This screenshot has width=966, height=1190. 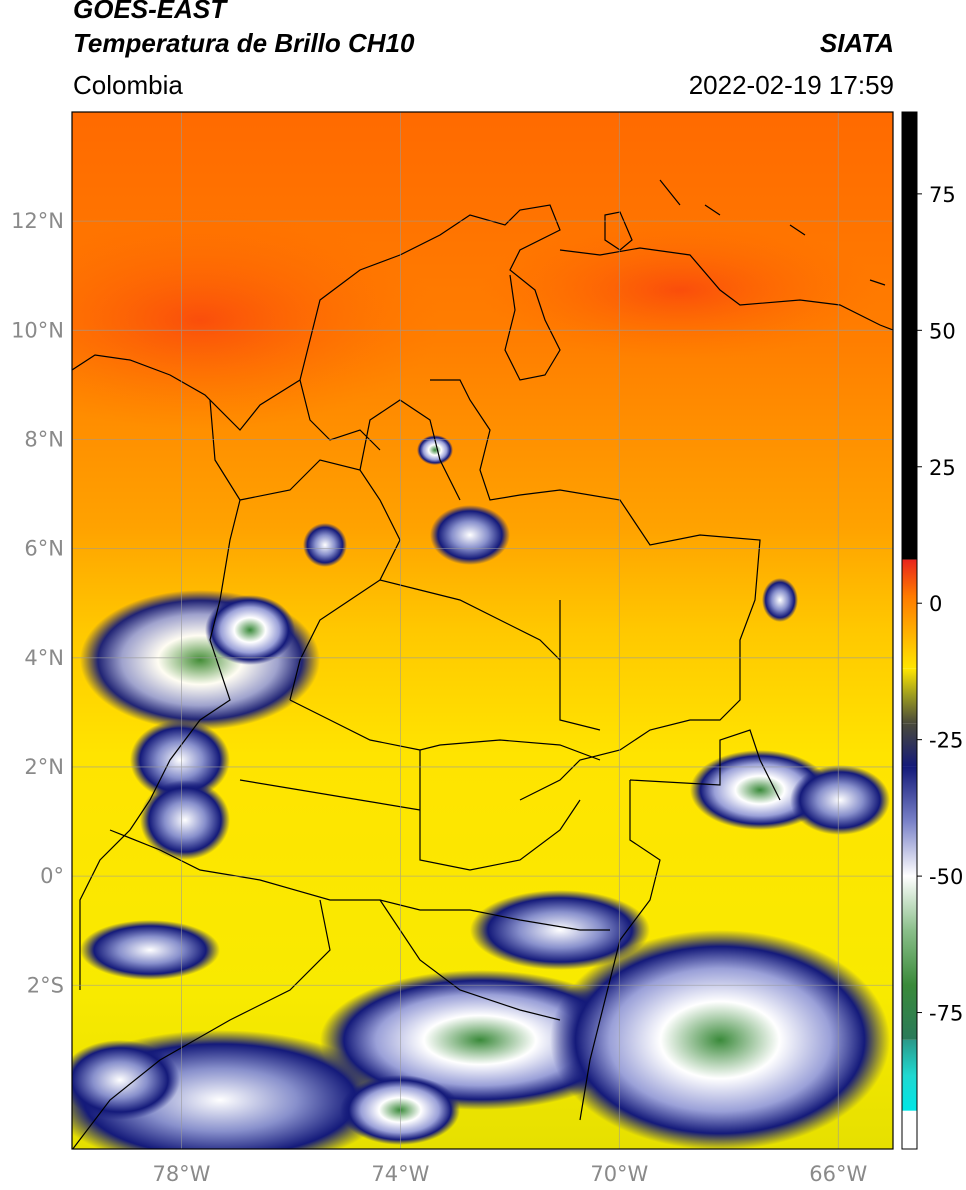 I want to click on islands, so click(x=772, y=232).